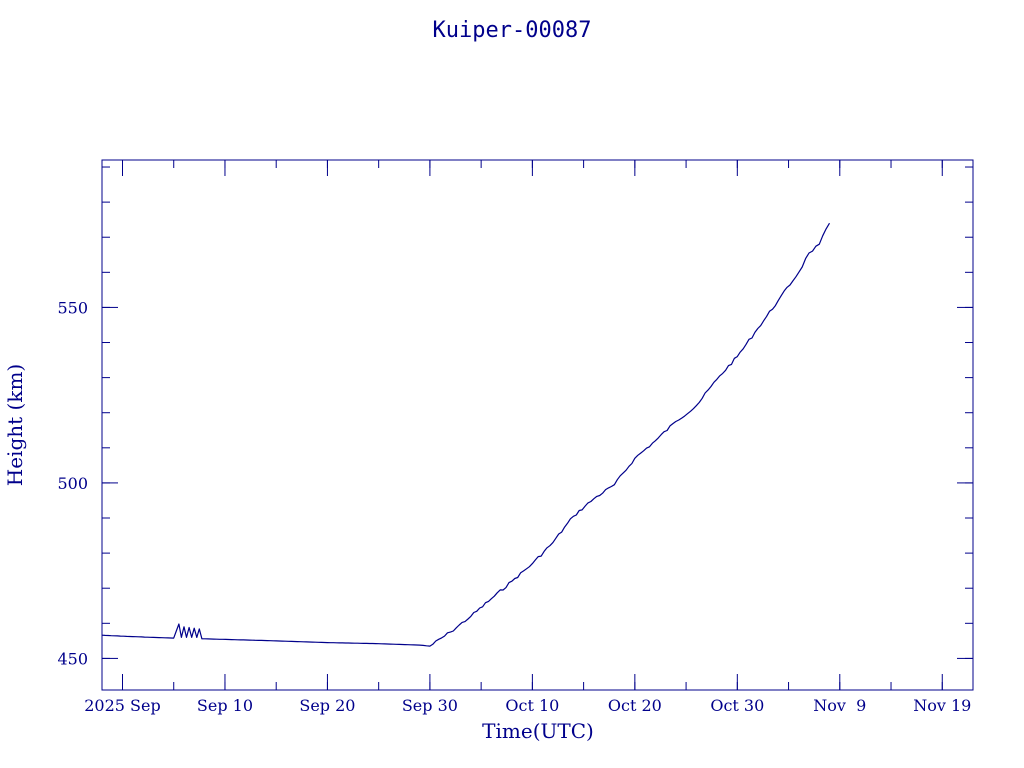 Image resolution: width=1024 pixels, height=768 pixels. Describe the element at coordinates (72, 307) in the screenshot. I see `y-tick-label: 550` at that location.